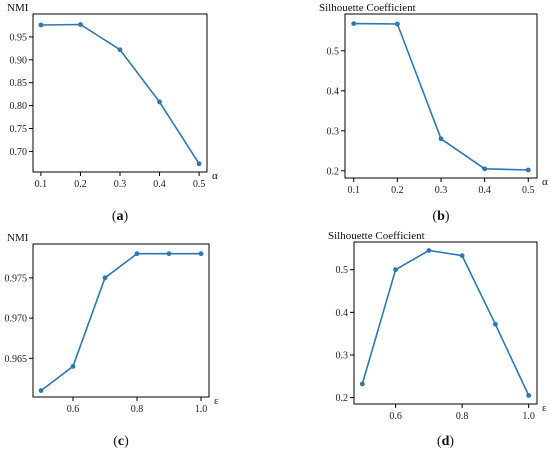 The image size is (550, 455). What do you see at coordinates (19, 106) in the screenshot?
I see `y-tick-label: 0.80` at bounding box center [19, 106].